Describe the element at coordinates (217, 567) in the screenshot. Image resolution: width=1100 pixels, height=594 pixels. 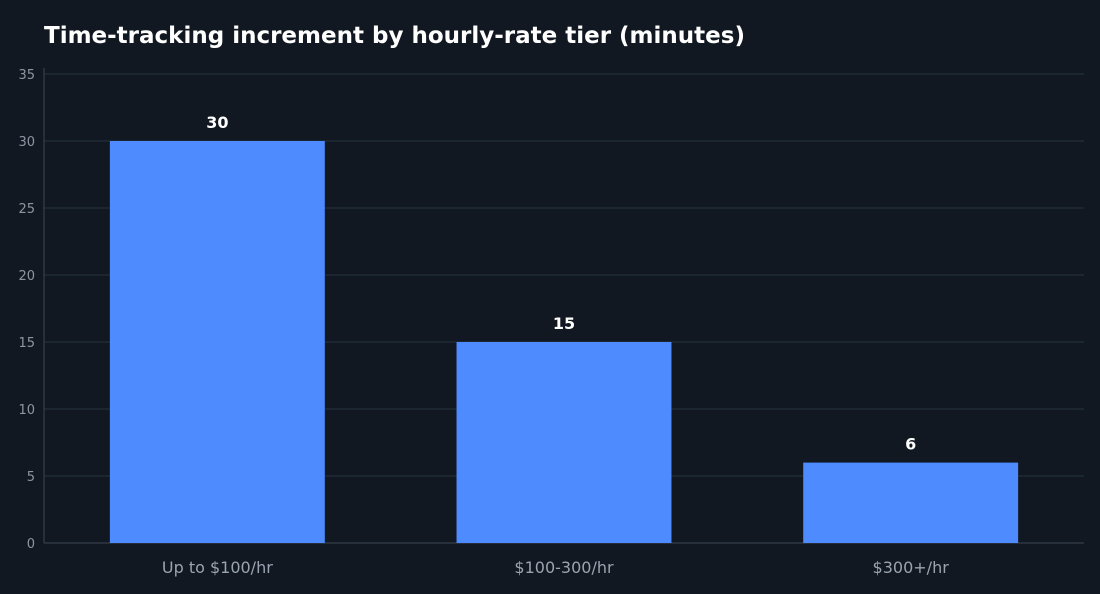
I see `x-tick-label: Up to $100/hr` at that location.